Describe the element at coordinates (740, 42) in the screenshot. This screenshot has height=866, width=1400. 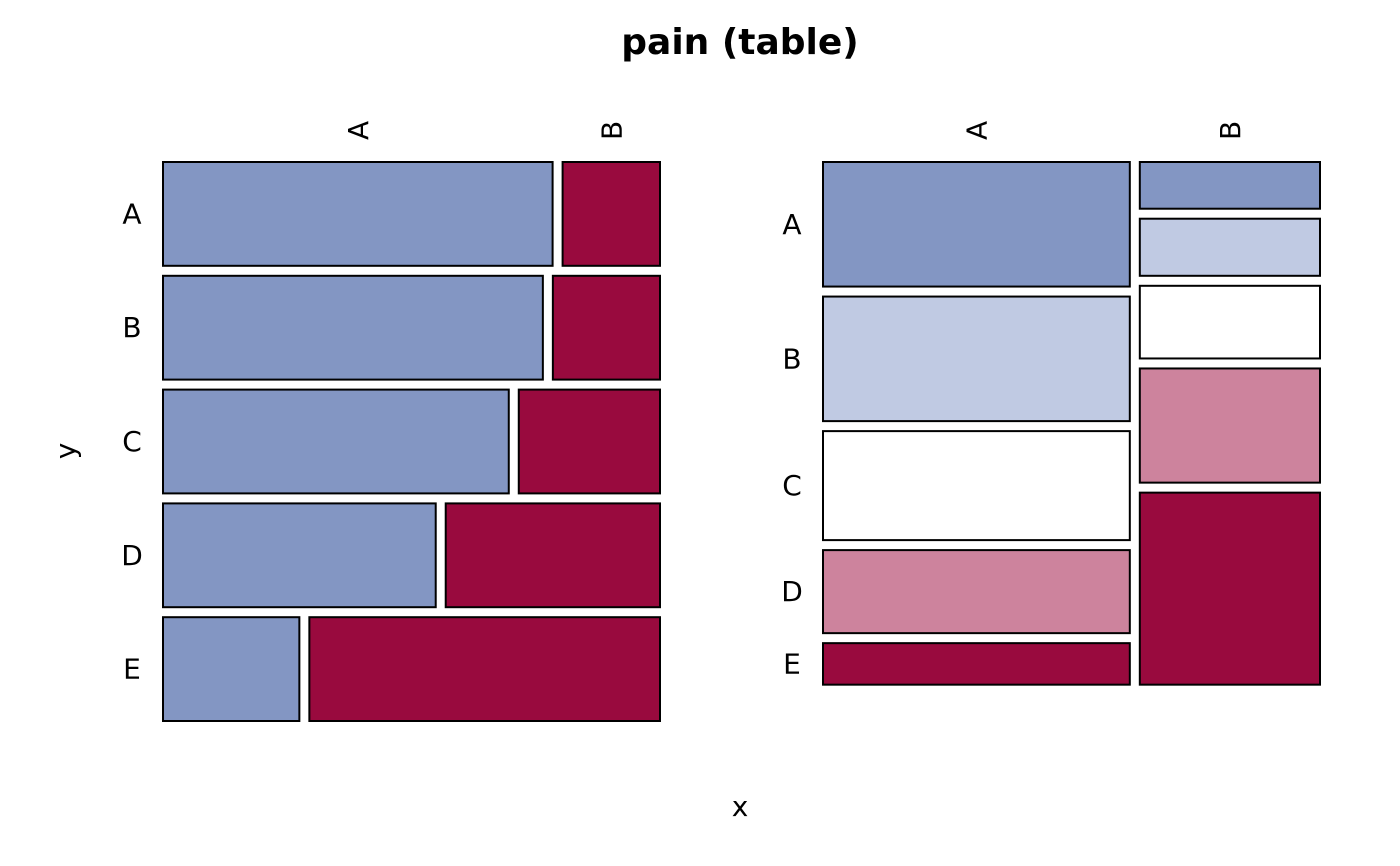
I see `chart-title: pain (table)` at that location.